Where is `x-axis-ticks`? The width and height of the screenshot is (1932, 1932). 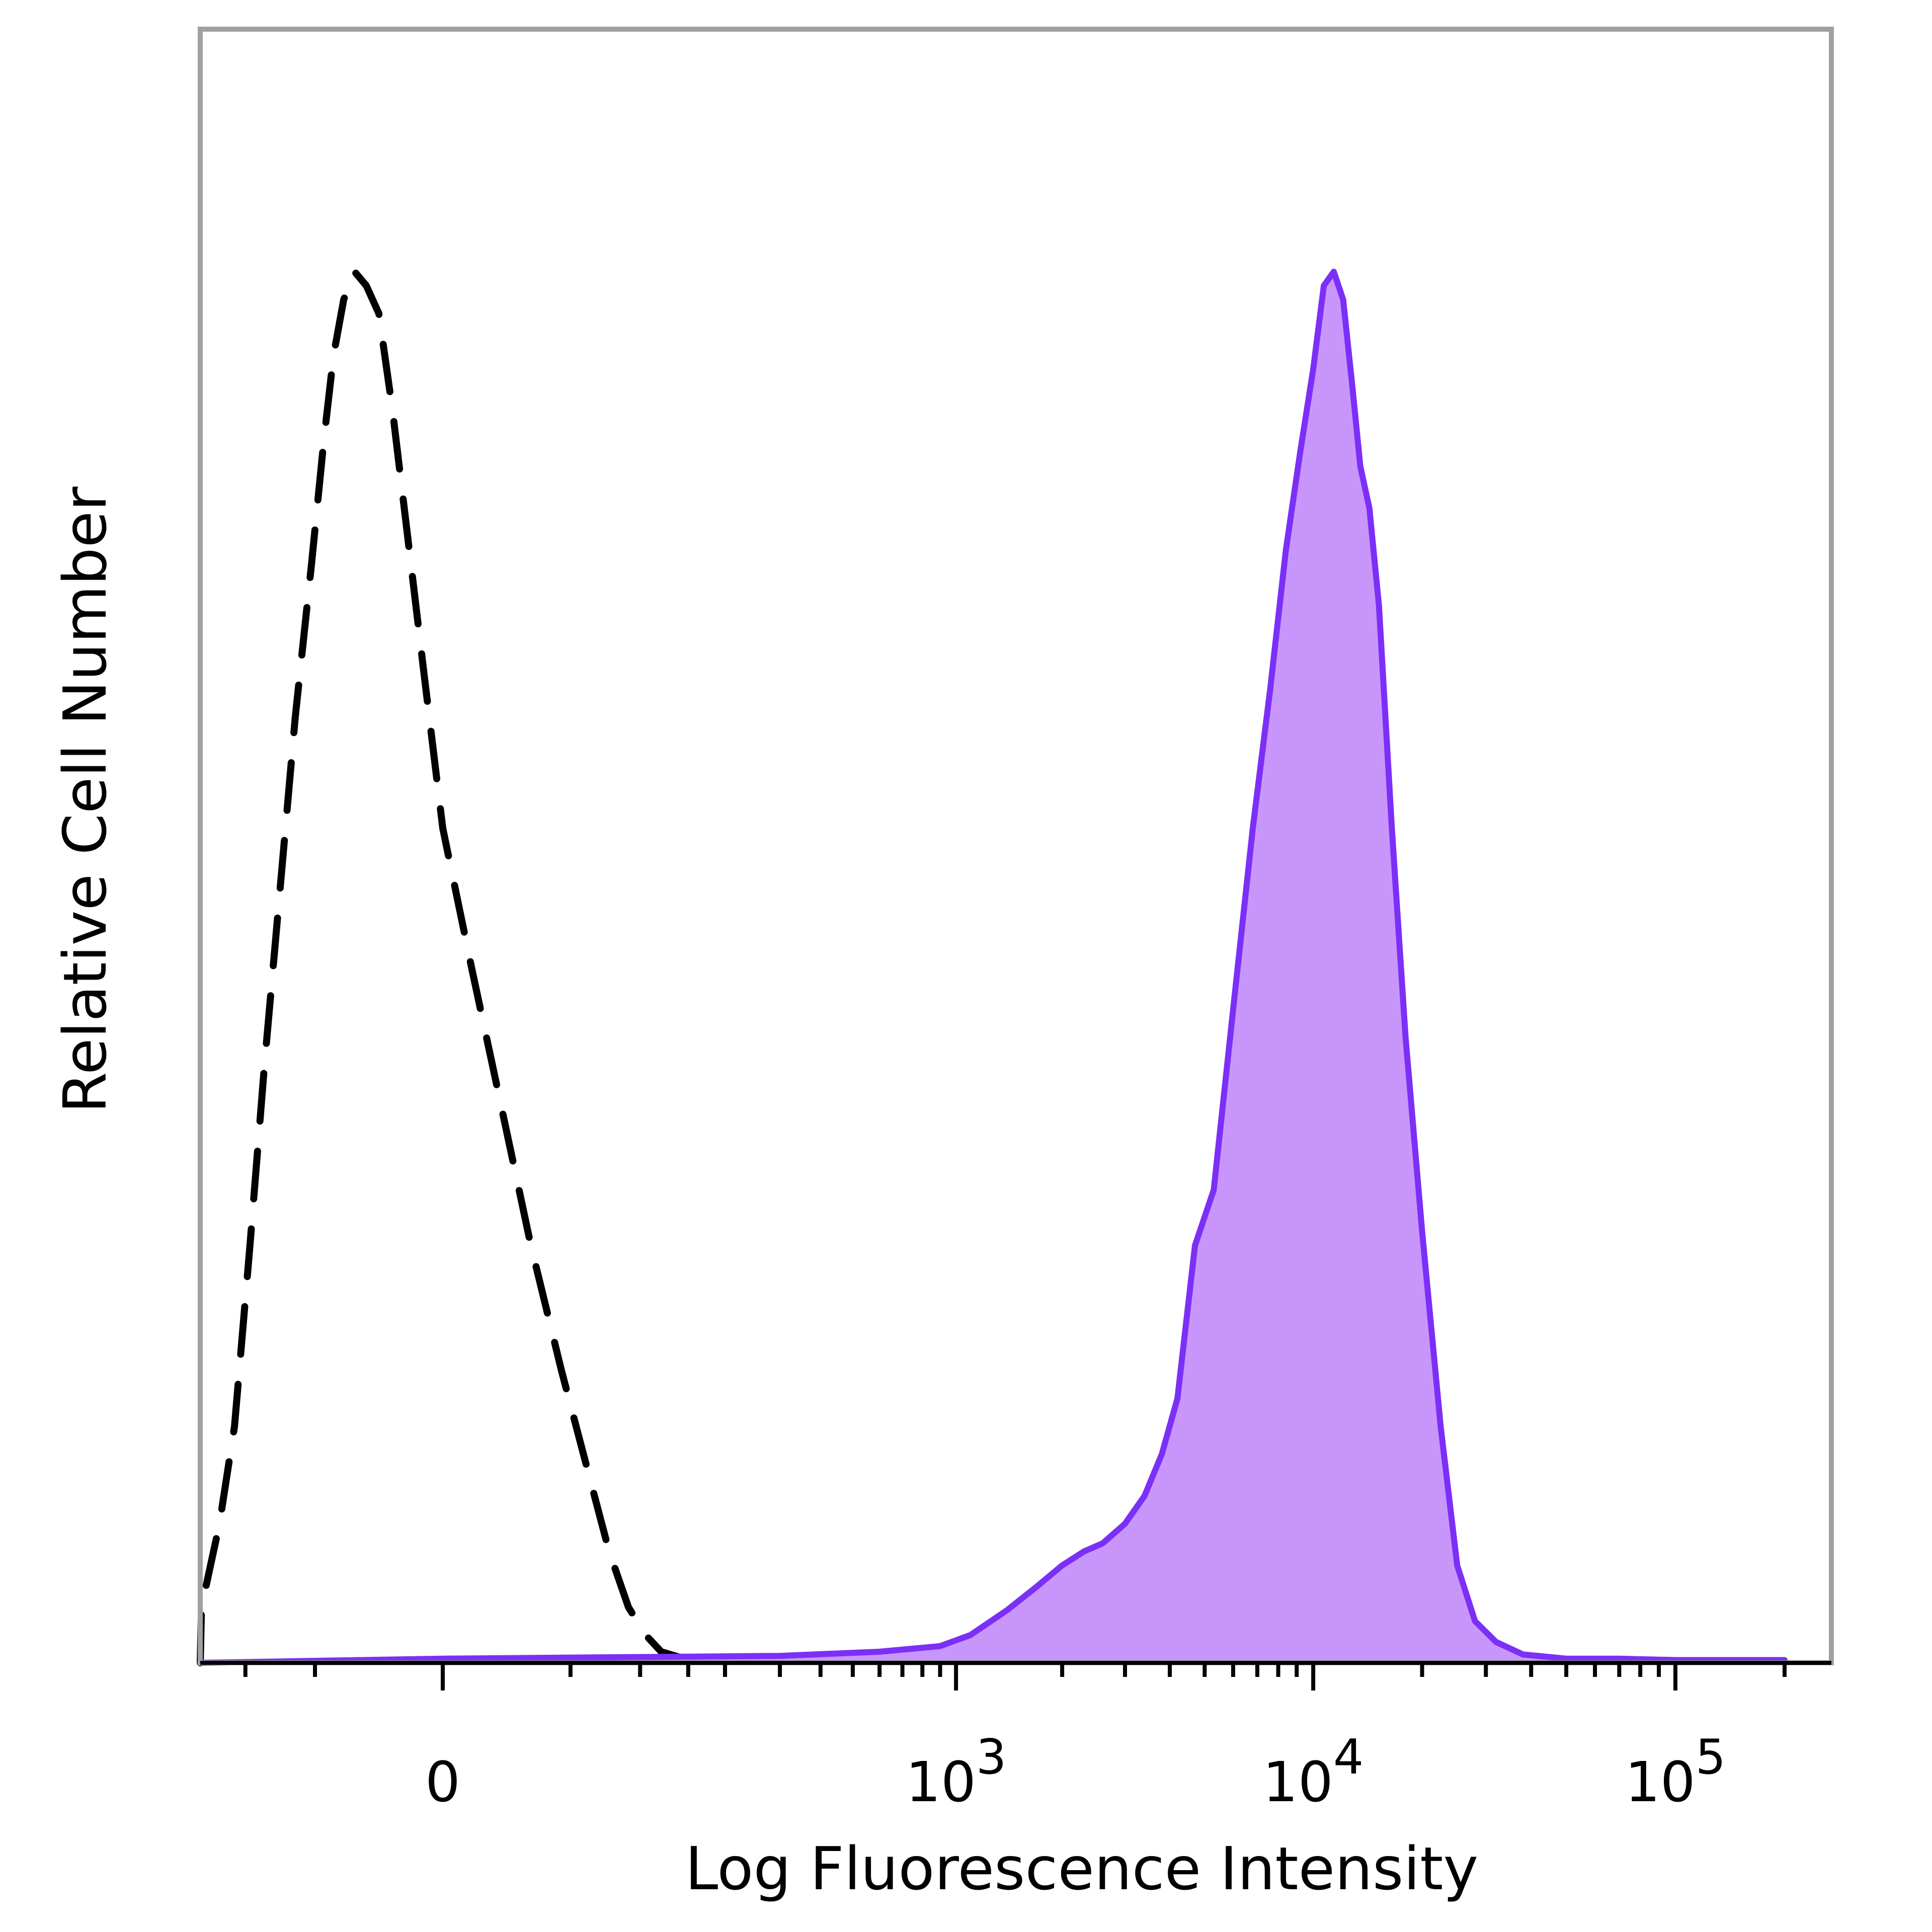
x-axis-ticks is located at coordinates (1015, 1677).